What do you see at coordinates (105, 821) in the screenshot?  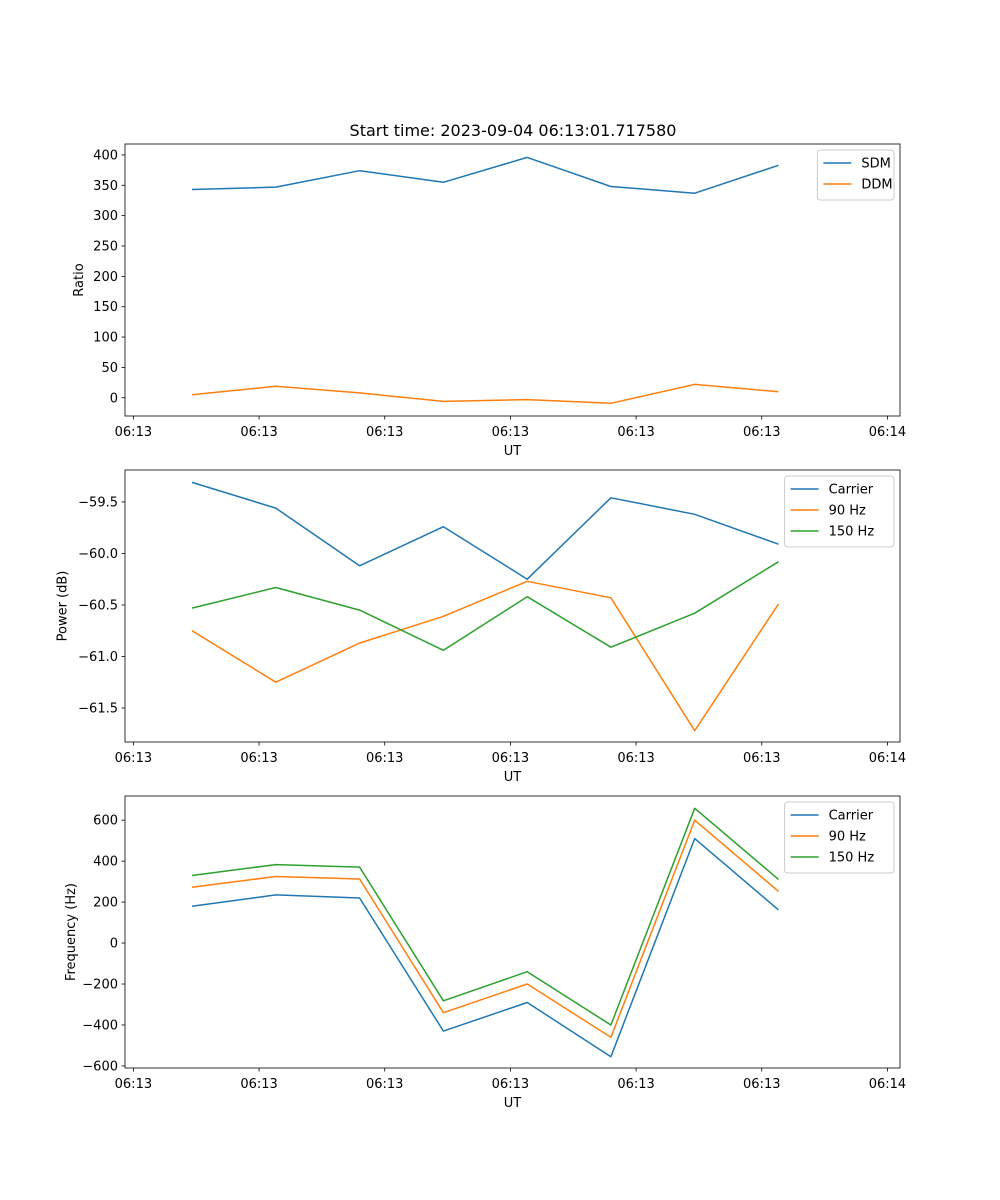 I see `y-tick-label: 600` at bounding box center [105, 821].